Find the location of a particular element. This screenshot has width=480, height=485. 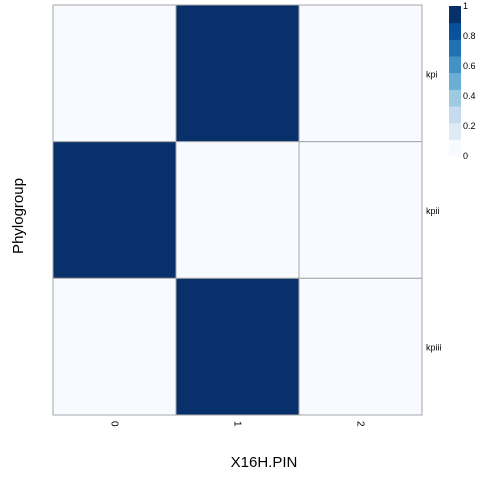

x-axis-label: X16H.PIN is located at coordinates (264, 462).